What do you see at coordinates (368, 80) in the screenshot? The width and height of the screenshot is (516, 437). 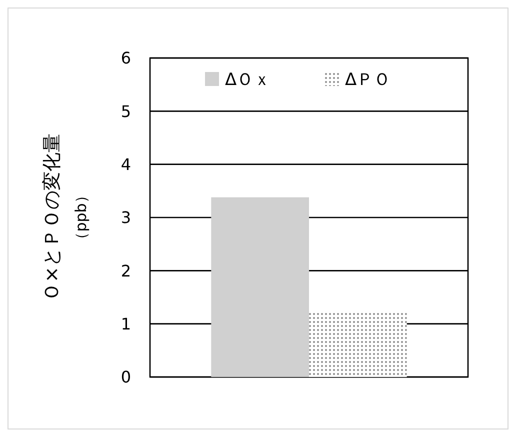 I see `legend-label: ΔＰＯ` at bounding box center [368, 80].